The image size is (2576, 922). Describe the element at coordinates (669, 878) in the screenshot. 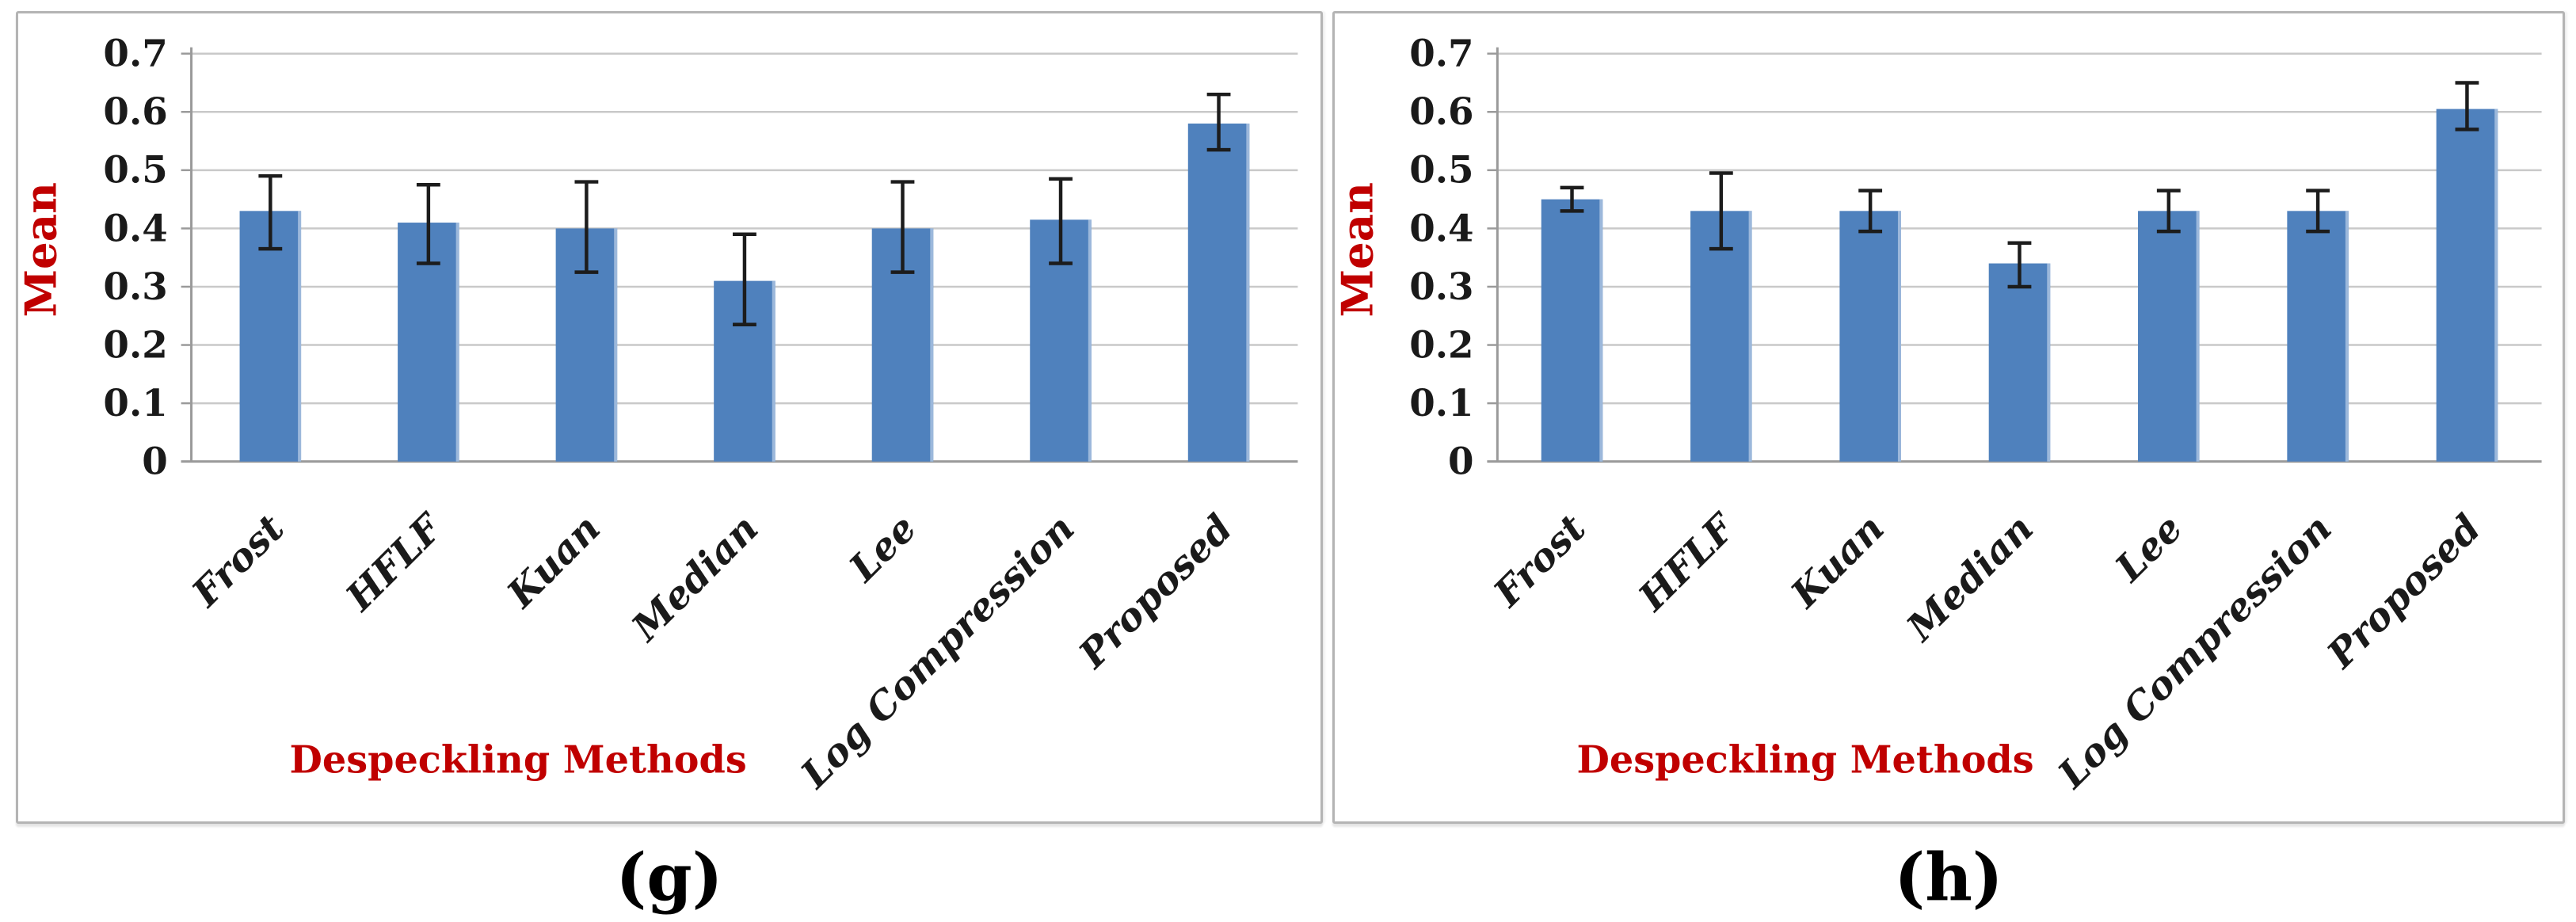

I see `caption-g: (g)` at that location.